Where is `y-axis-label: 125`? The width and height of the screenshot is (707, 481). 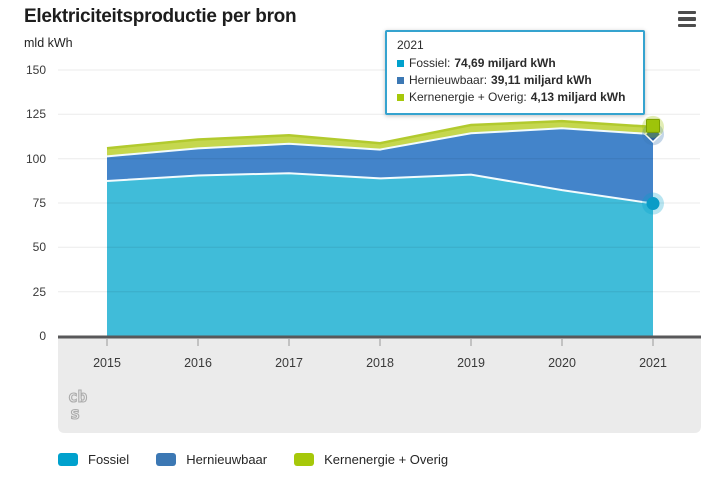 y-axis-label: 125 is located at coordinates (35, 114).